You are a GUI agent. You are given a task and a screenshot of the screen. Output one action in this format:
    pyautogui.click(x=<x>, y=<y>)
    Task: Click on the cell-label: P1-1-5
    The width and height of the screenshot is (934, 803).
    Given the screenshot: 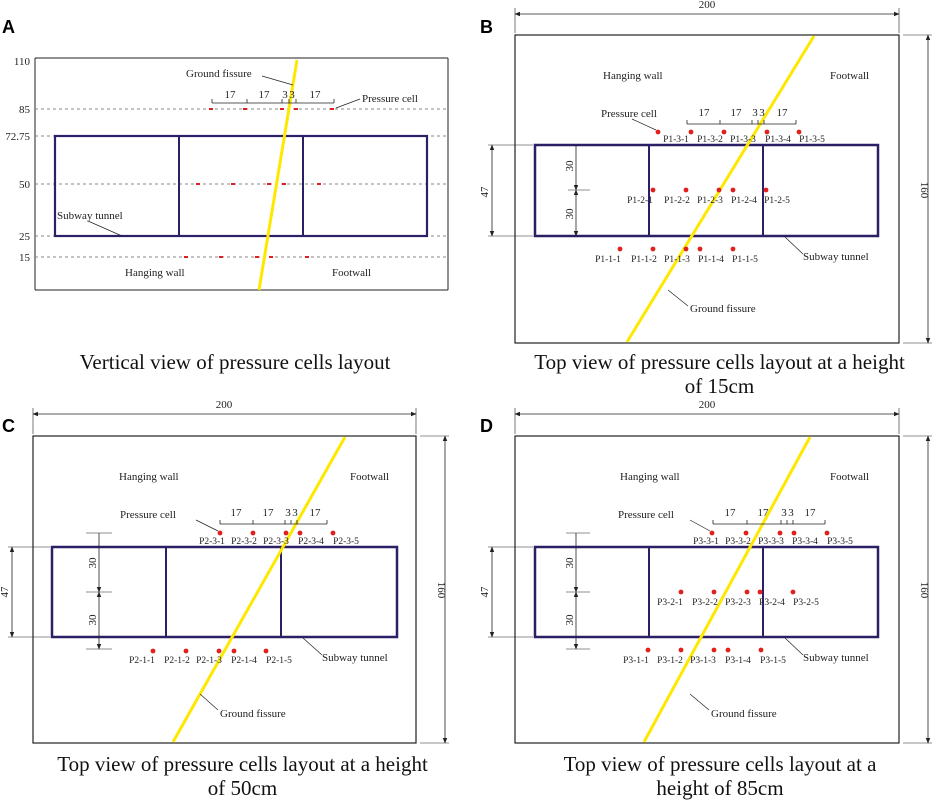 What is the action you would take?
    pyautogui.click(x=745, y=260)
    